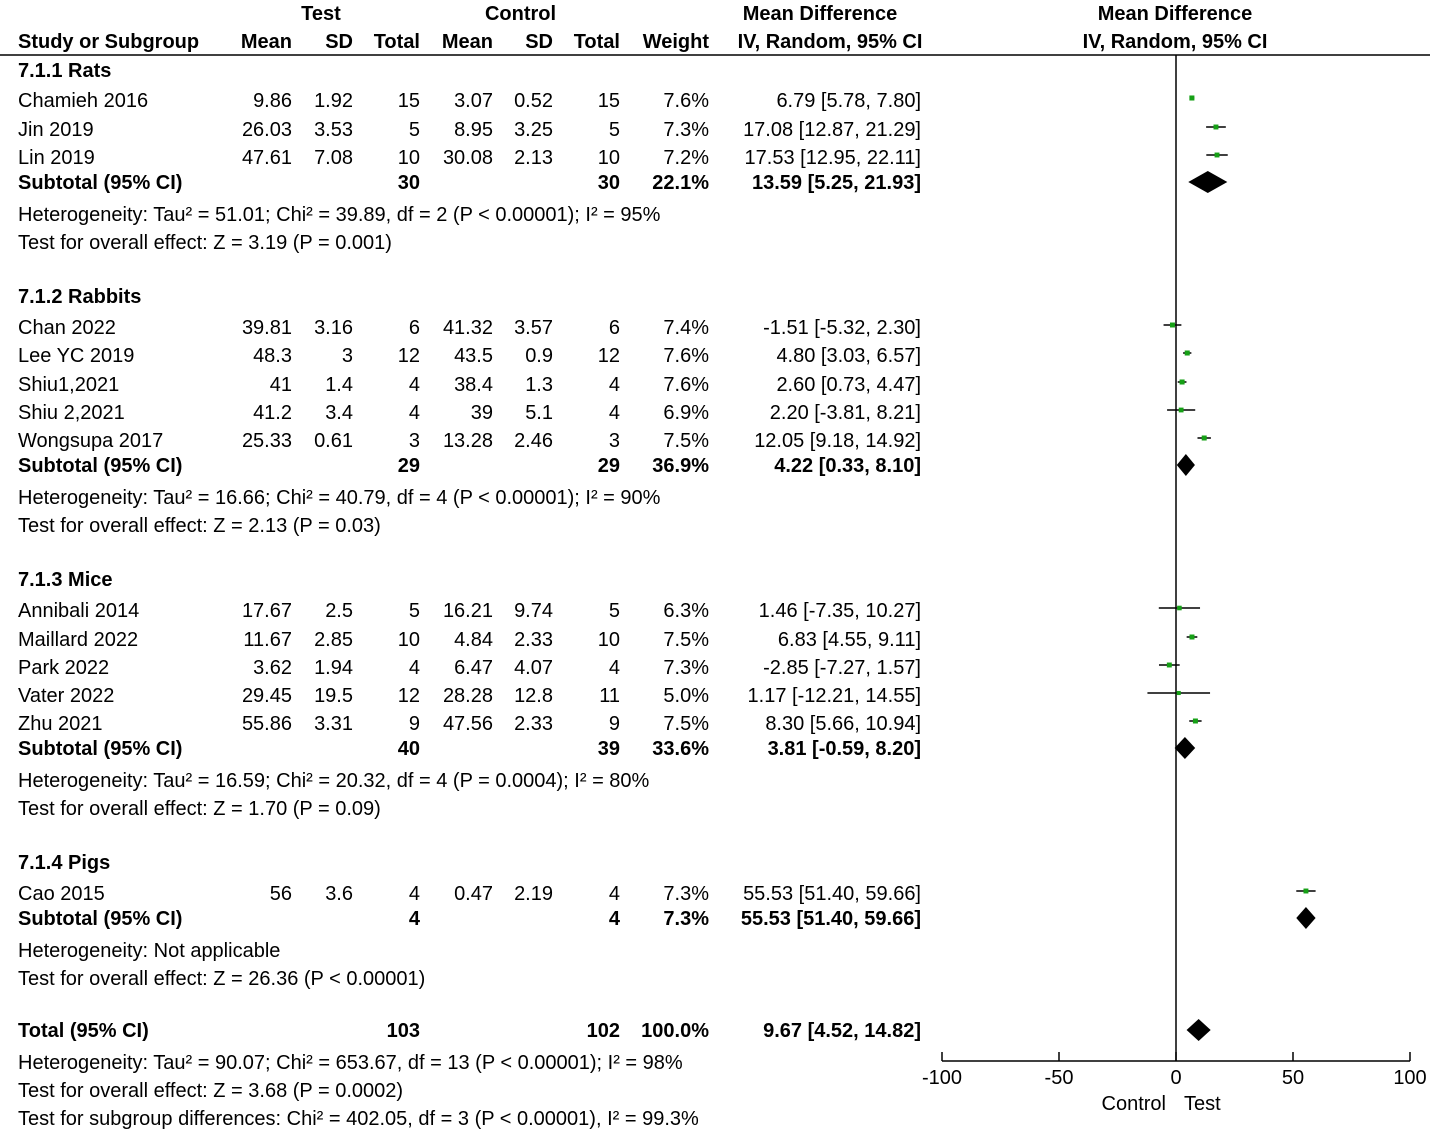  I want to click on header-group-control: Control, so click(520, 14).